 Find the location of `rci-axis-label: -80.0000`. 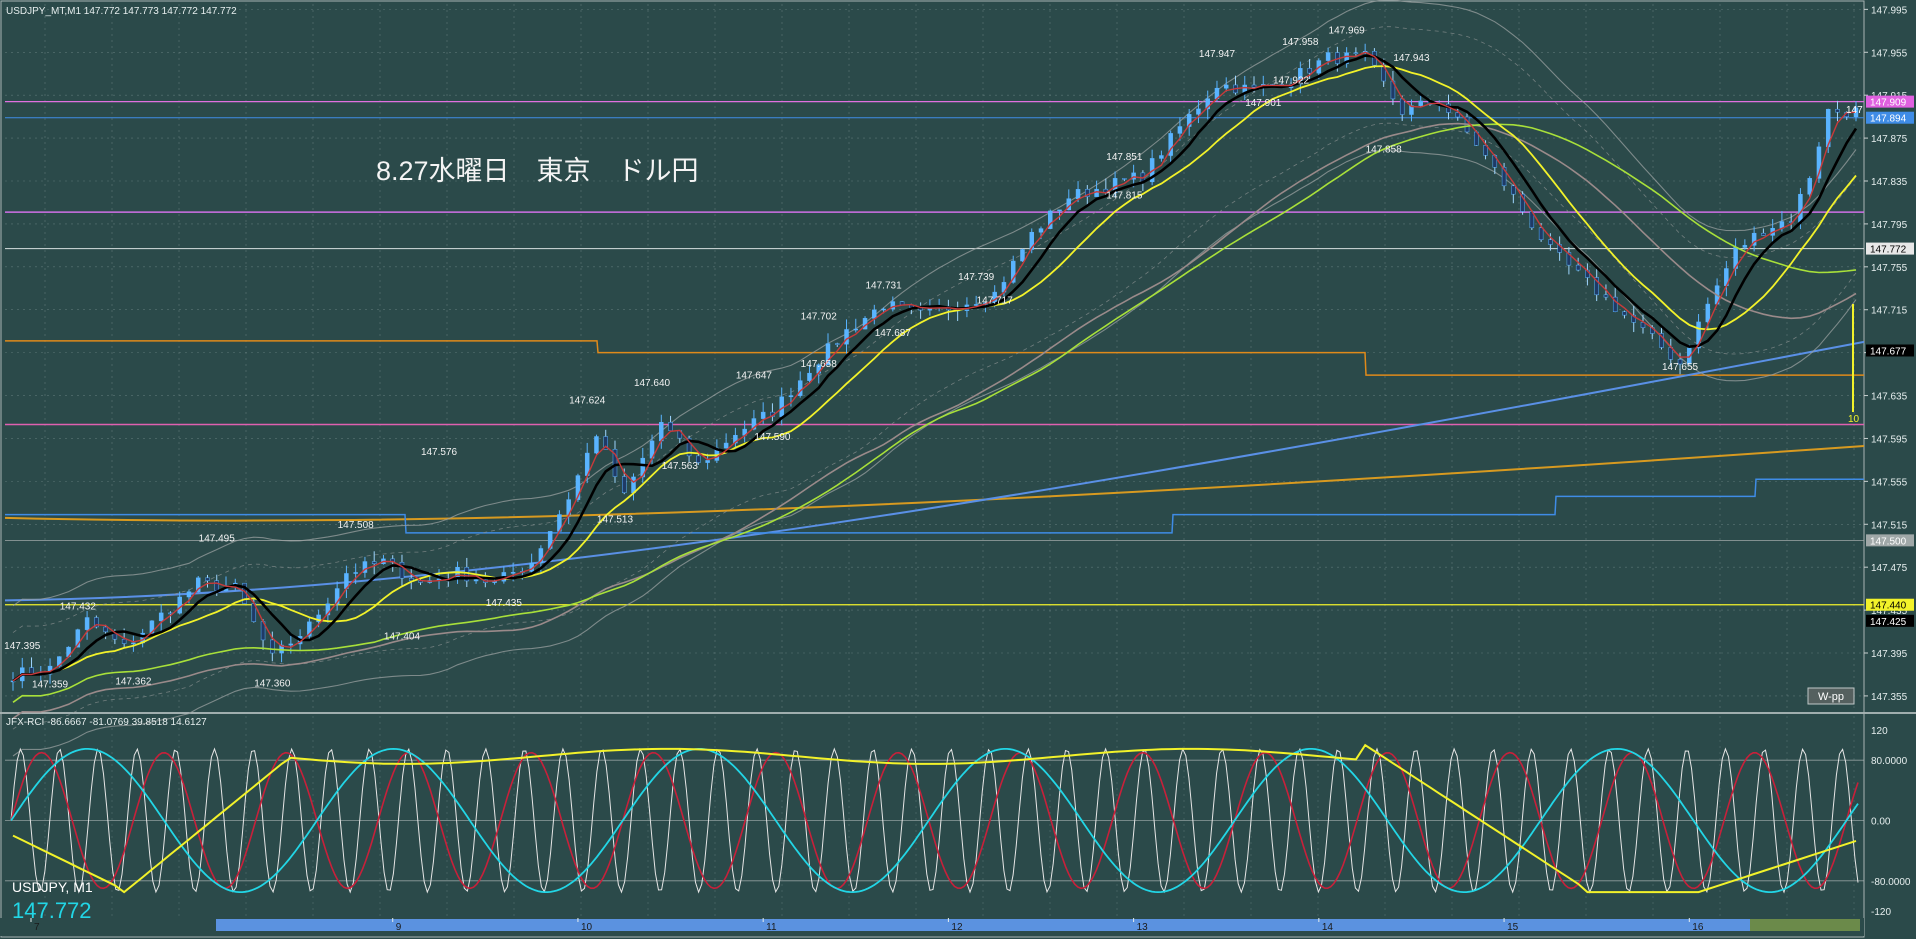

rci-axis-label: -80.0000 is located at coordinates (1891, 882).